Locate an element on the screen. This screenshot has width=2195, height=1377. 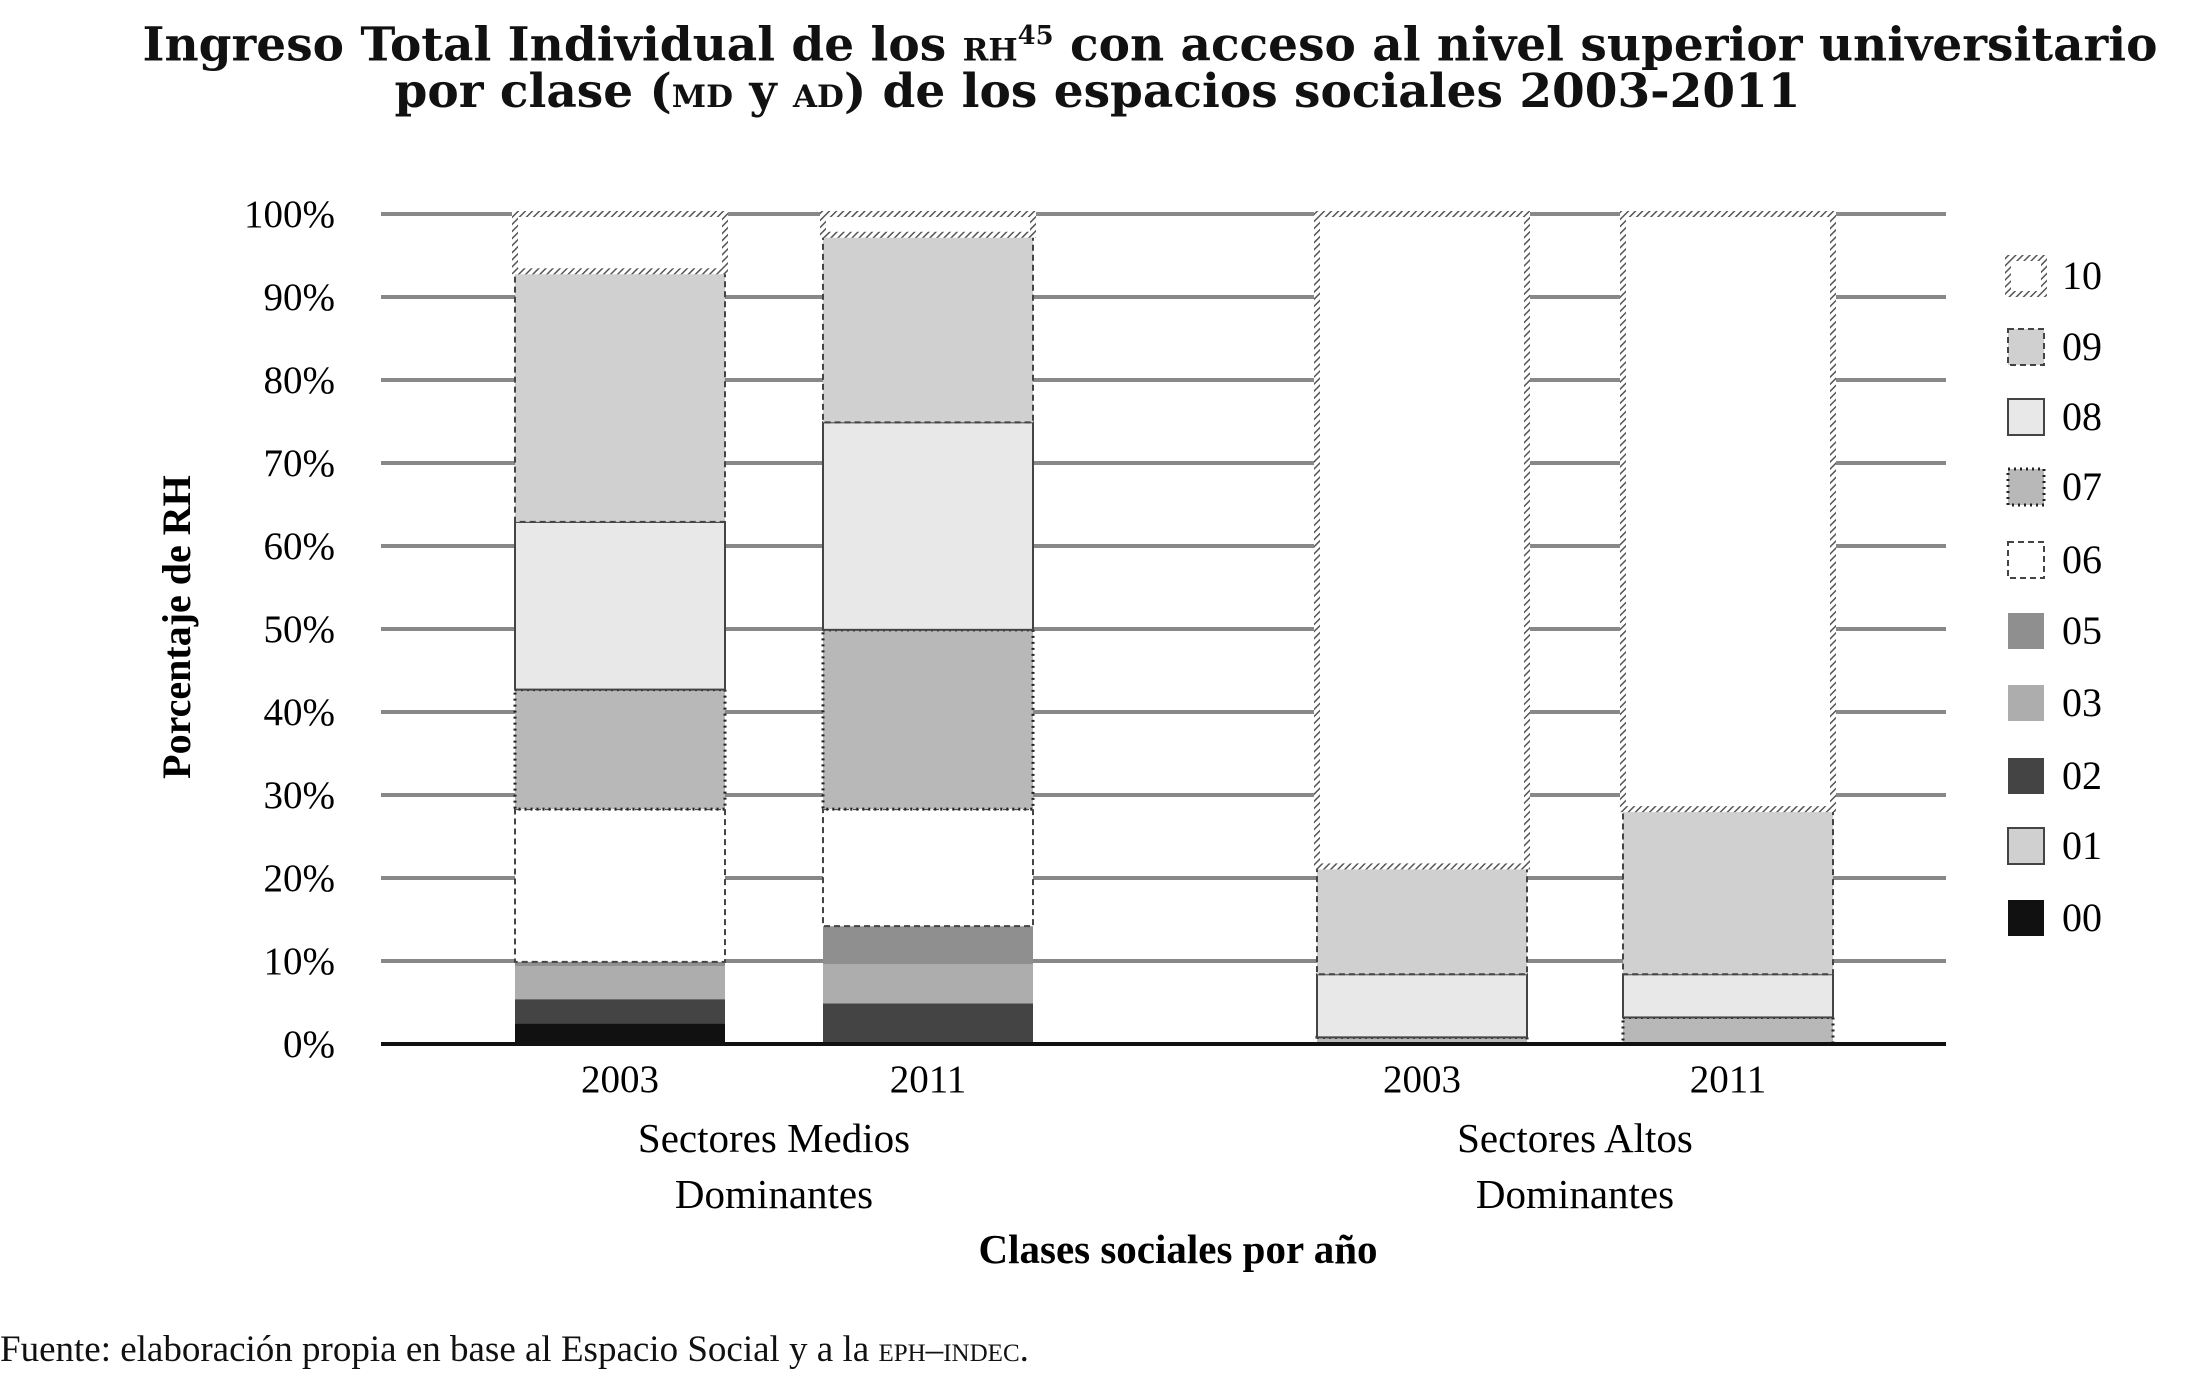
y-tick-label: 60% is located at coordinates (300, 546).